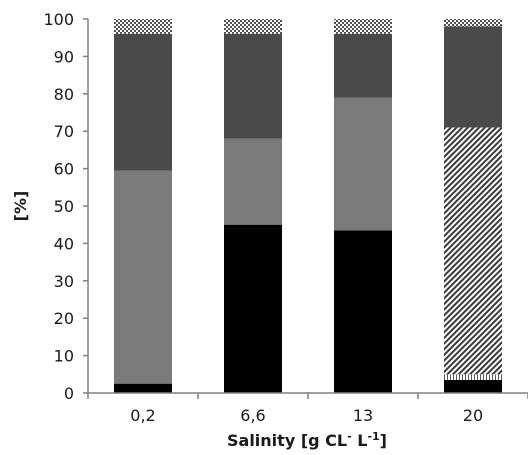 Image resolution: width=528 pixels, height=455 pixels. I want to click on y-tick-label: 10, so click(64, 356).